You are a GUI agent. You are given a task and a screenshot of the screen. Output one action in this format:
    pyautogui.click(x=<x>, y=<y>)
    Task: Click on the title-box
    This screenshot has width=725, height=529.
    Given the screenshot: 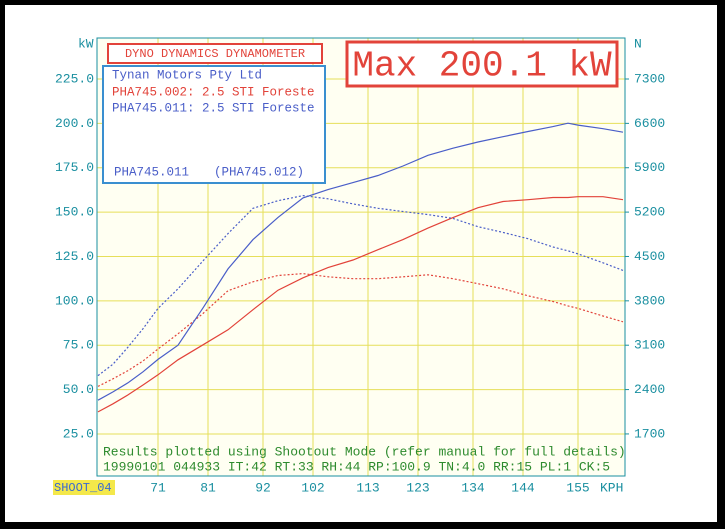 What is the action you would take?
    pyautogui.click(x=215, y=53)
    